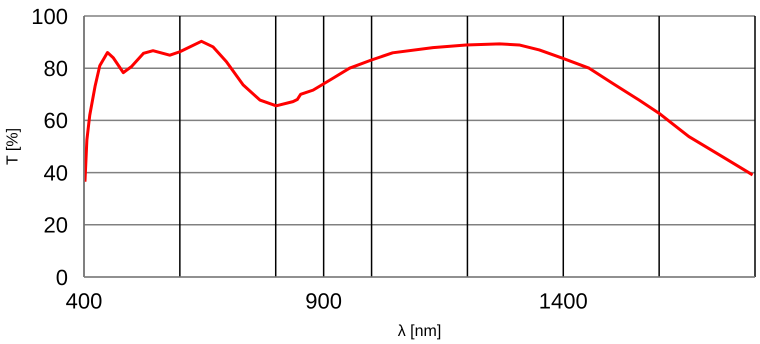 The image size is (760, 344). What do you see at coordinates (323, 301) in the screenshot?
I see `x-tick-label: 900` at bounding box center [323, 301].